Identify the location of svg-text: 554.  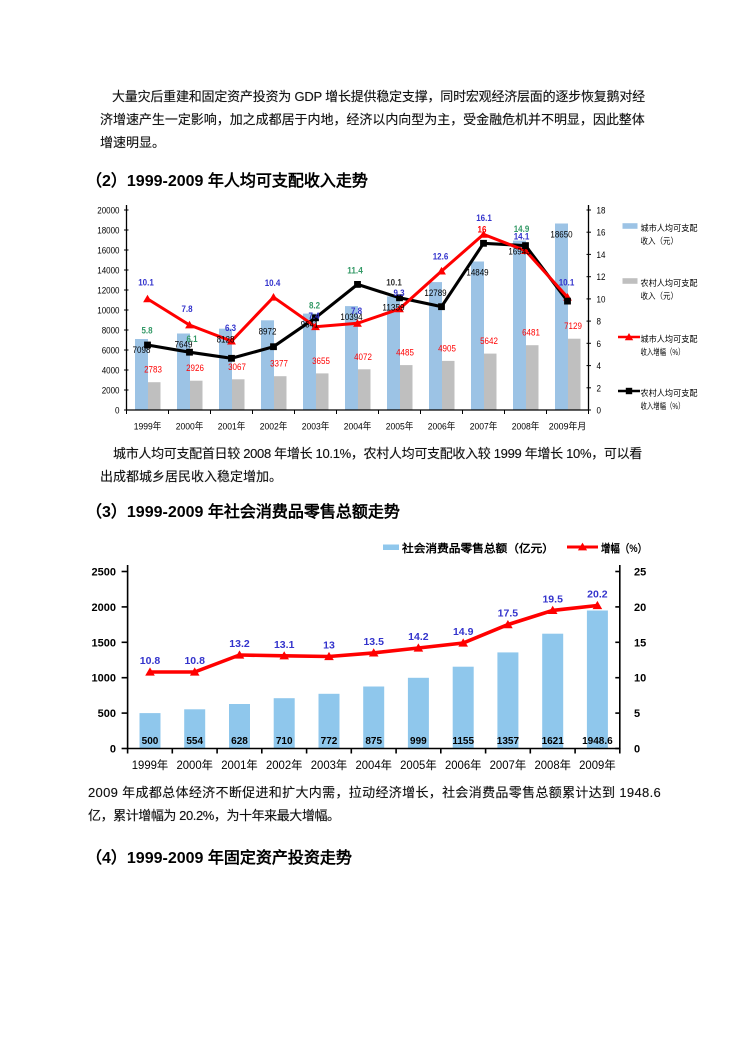
(194, 741).